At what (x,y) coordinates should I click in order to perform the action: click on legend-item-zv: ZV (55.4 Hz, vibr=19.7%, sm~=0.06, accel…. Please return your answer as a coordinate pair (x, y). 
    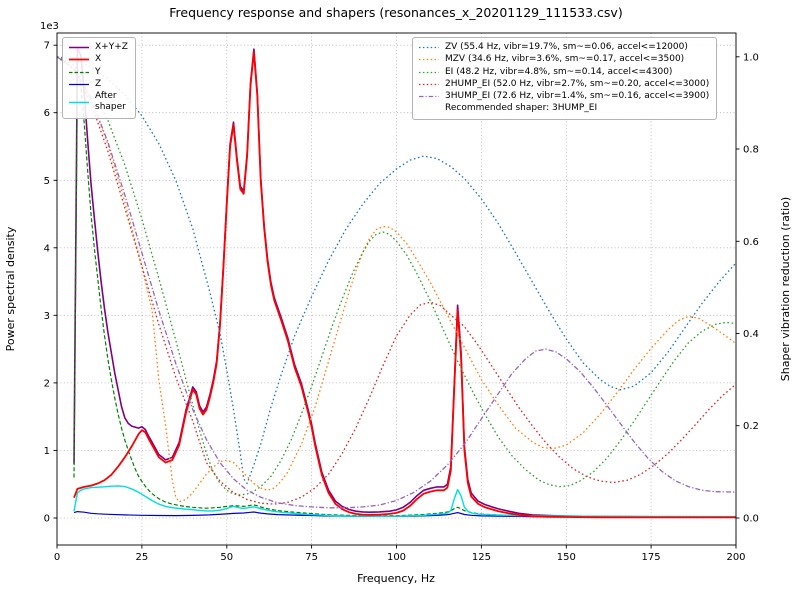
    Looking at the image, I should click on (563, 47).